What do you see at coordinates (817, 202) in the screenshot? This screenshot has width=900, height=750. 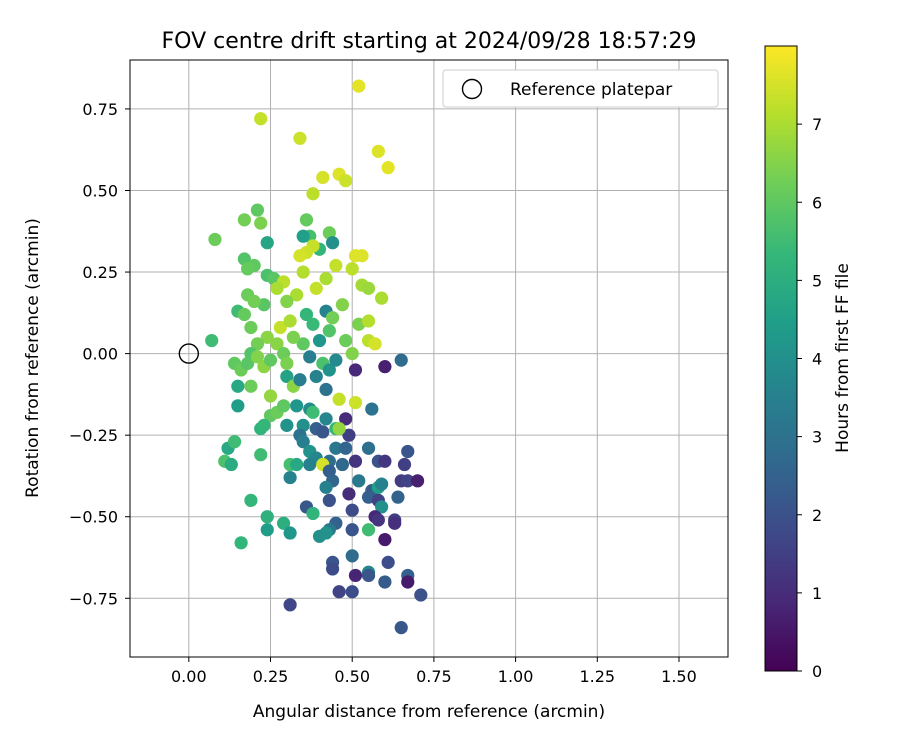 I see `colorbar-tick-label: 6` at bounding box center [817, 202].